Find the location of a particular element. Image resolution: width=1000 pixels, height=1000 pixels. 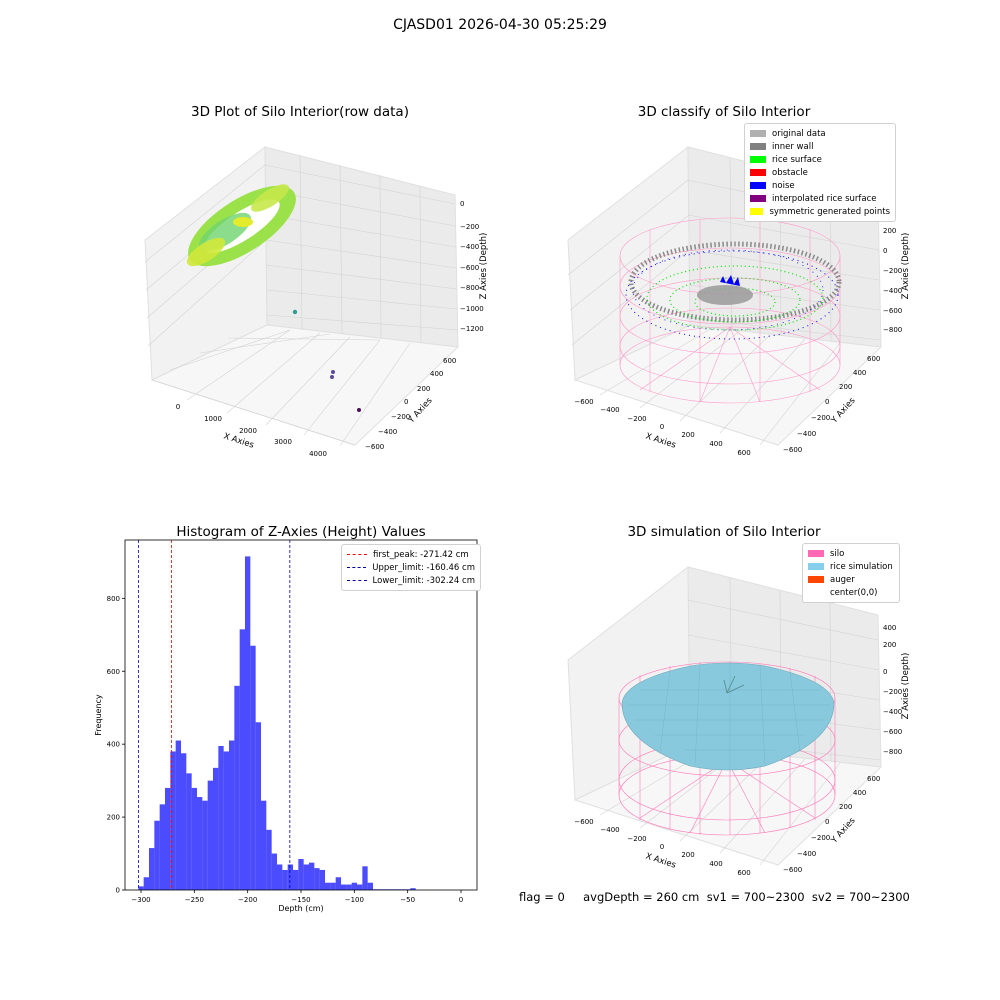

legend-item: center(0,0) is located at coordinates (851, 592).